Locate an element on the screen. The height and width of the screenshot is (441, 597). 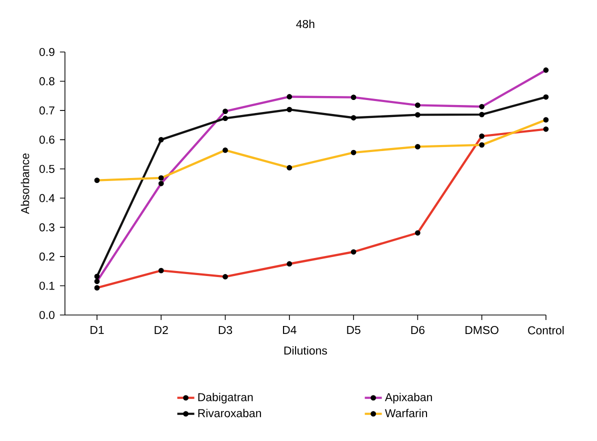
x-axis-title: Dilutions is located at coordinates (305, 350).